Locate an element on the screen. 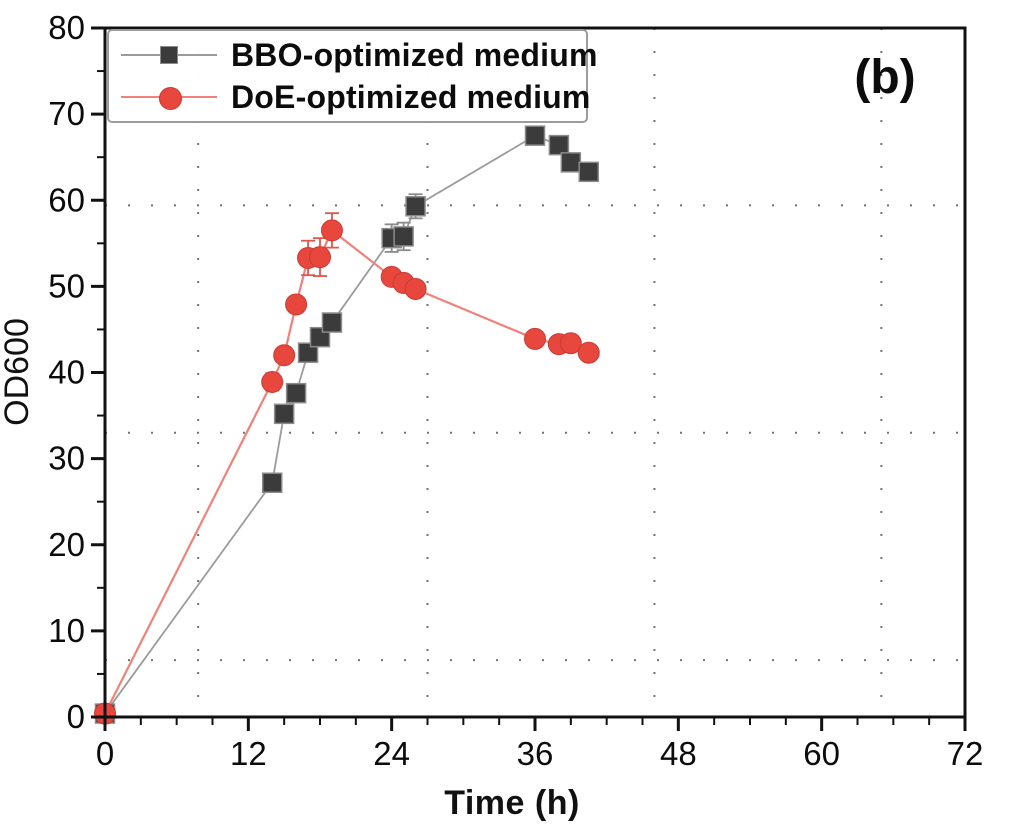  legend-sample-doe is located at coordinates (169, 97).